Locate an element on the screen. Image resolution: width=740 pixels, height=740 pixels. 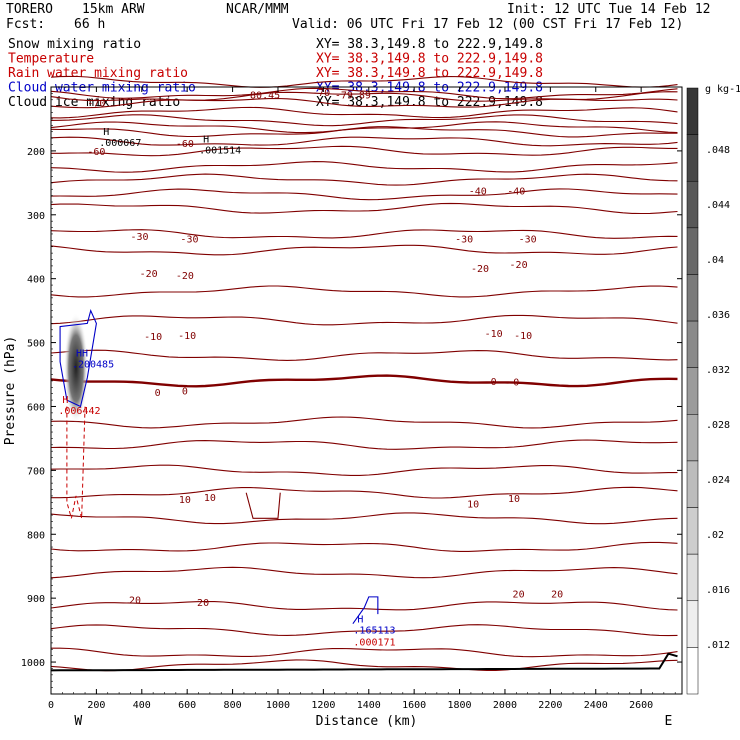
x-tick-label: 2600 is located at coordinates (641, 705).